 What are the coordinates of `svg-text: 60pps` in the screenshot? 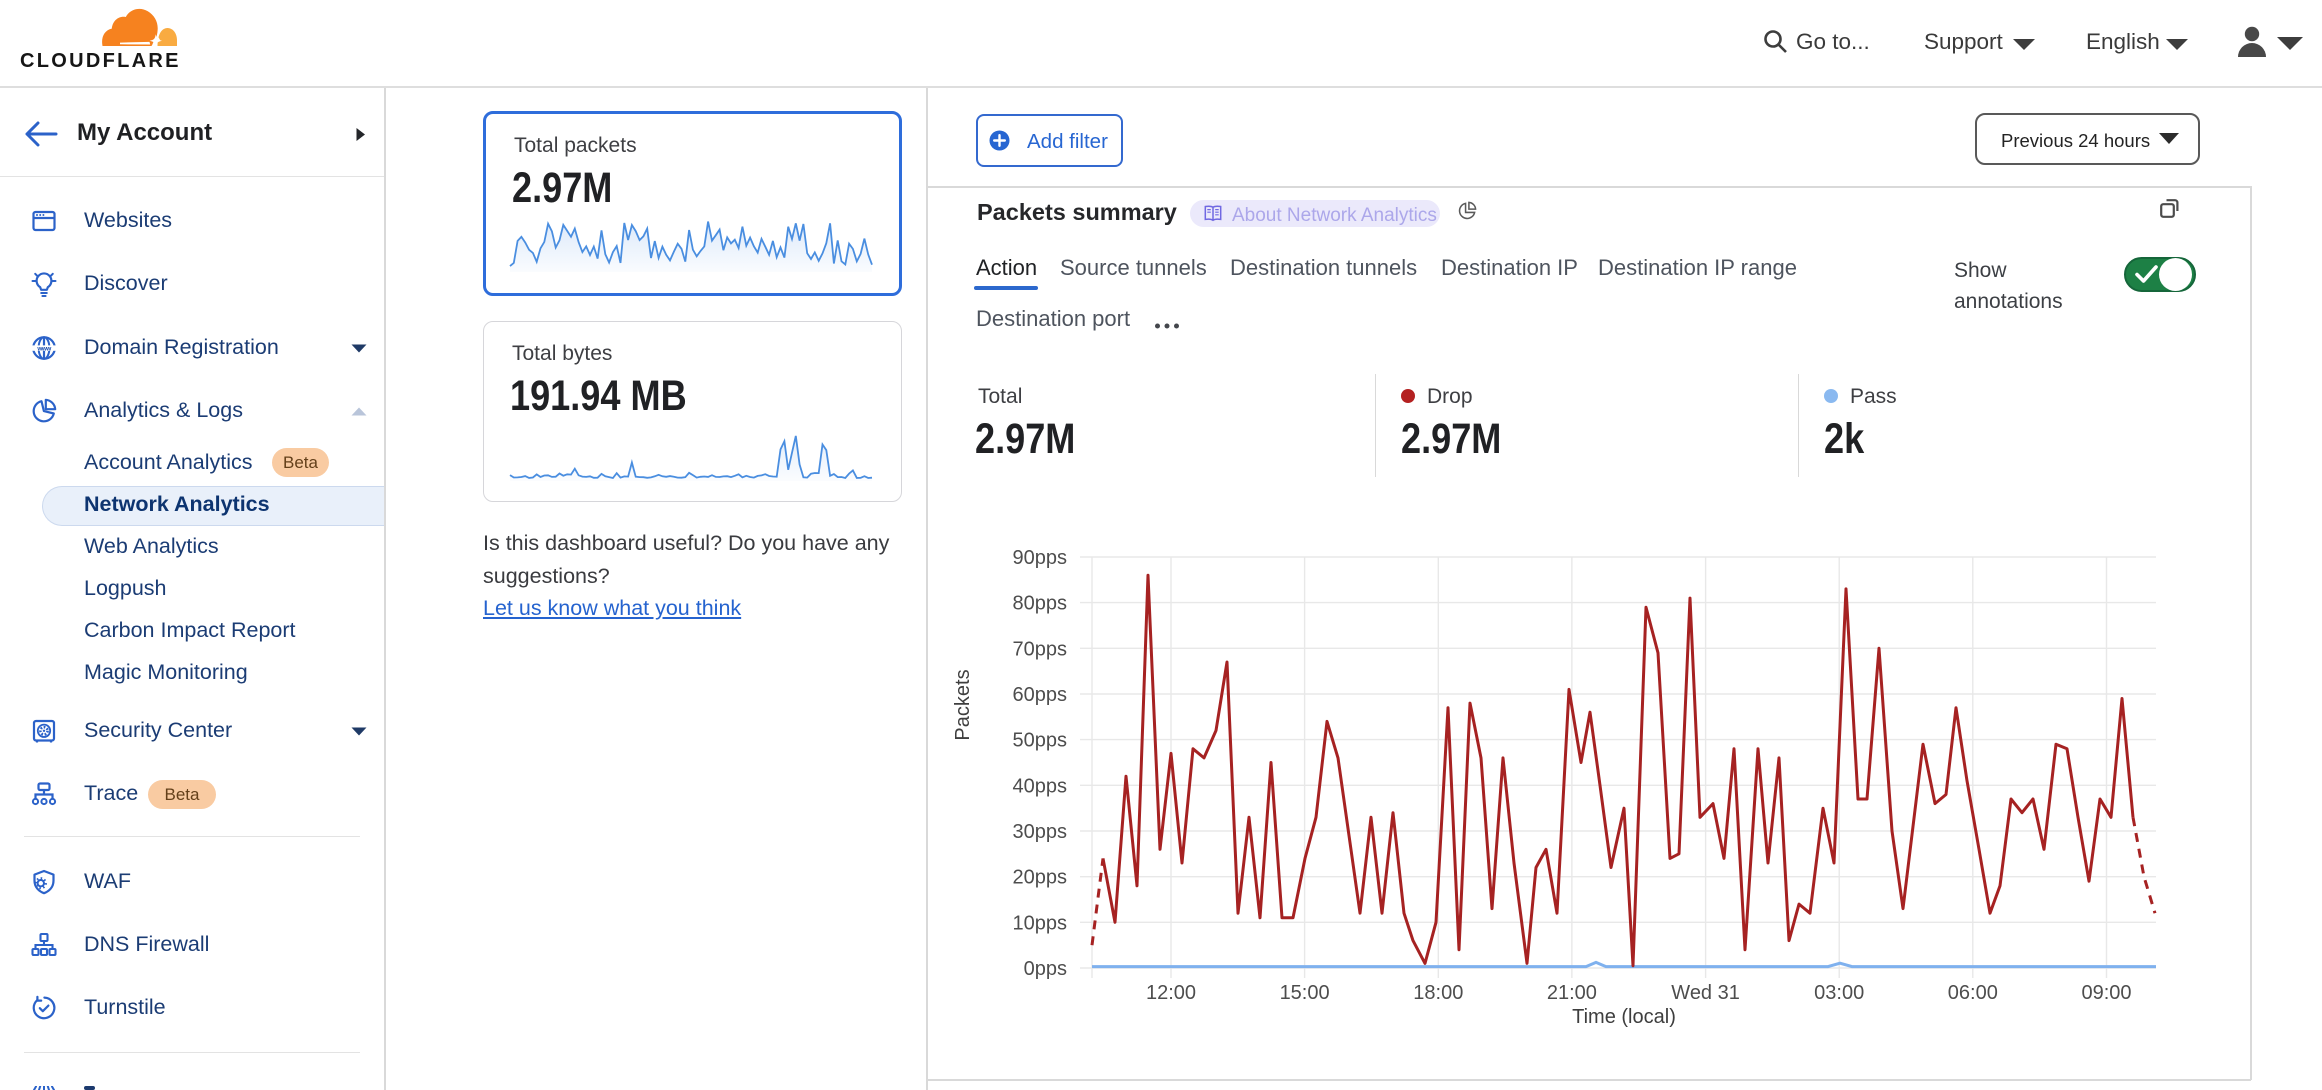 It's located at (1040, 695).